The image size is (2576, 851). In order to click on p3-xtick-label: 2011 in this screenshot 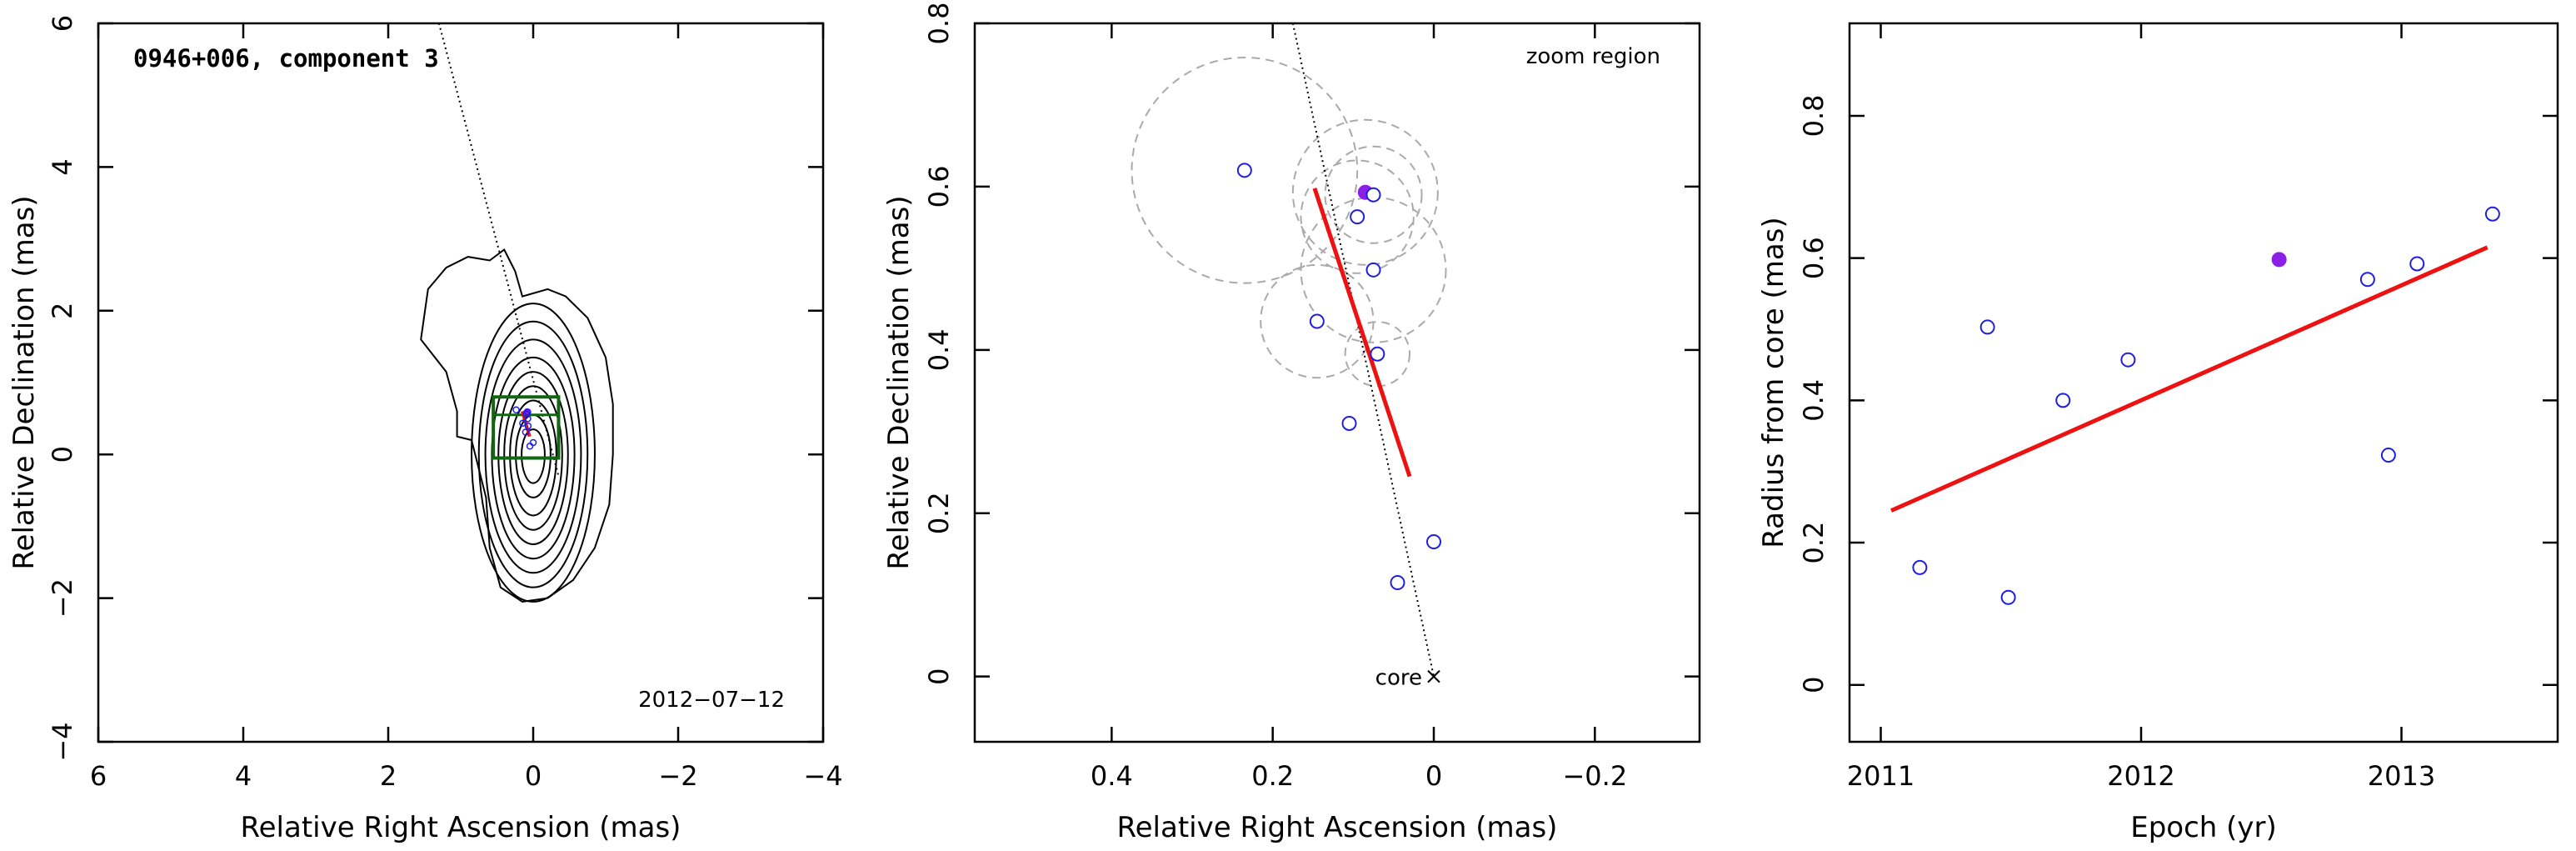, I will do `click(1881, 776)`.